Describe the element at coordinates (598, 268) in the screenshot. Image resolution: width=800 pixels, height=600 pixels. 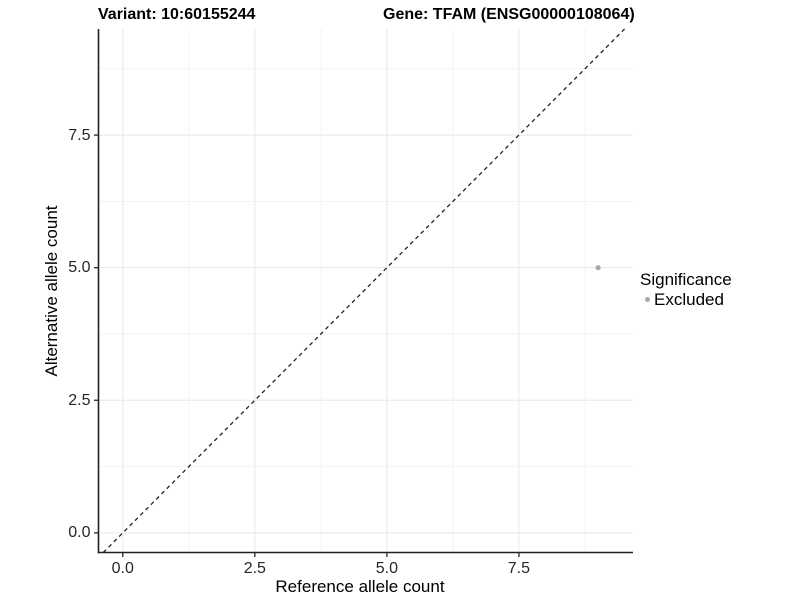
I see `data-point` at that location.